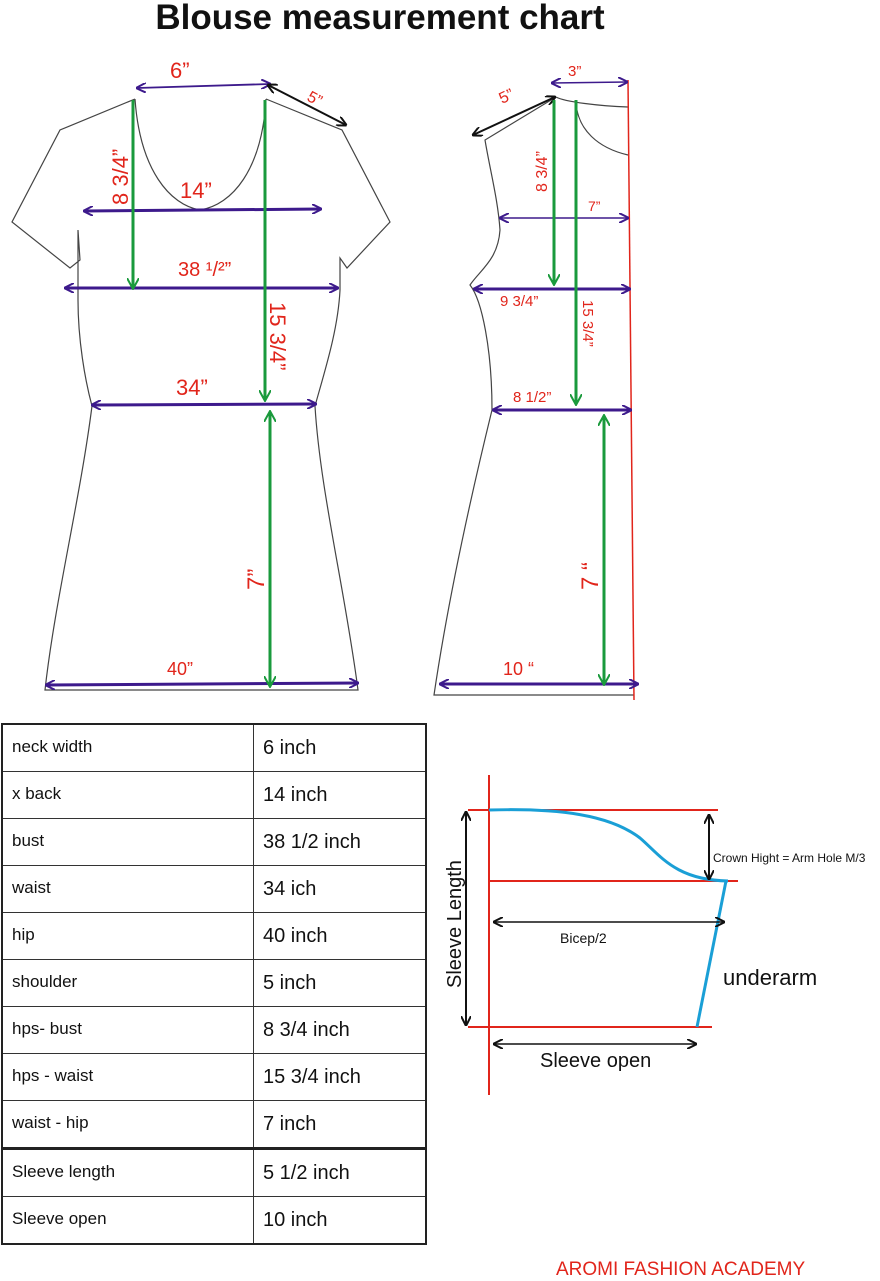  What do you see at coordinates (608, 845) in the screenshot?
I see `sleeve-crown-curve` at bounding box center [608, 845].